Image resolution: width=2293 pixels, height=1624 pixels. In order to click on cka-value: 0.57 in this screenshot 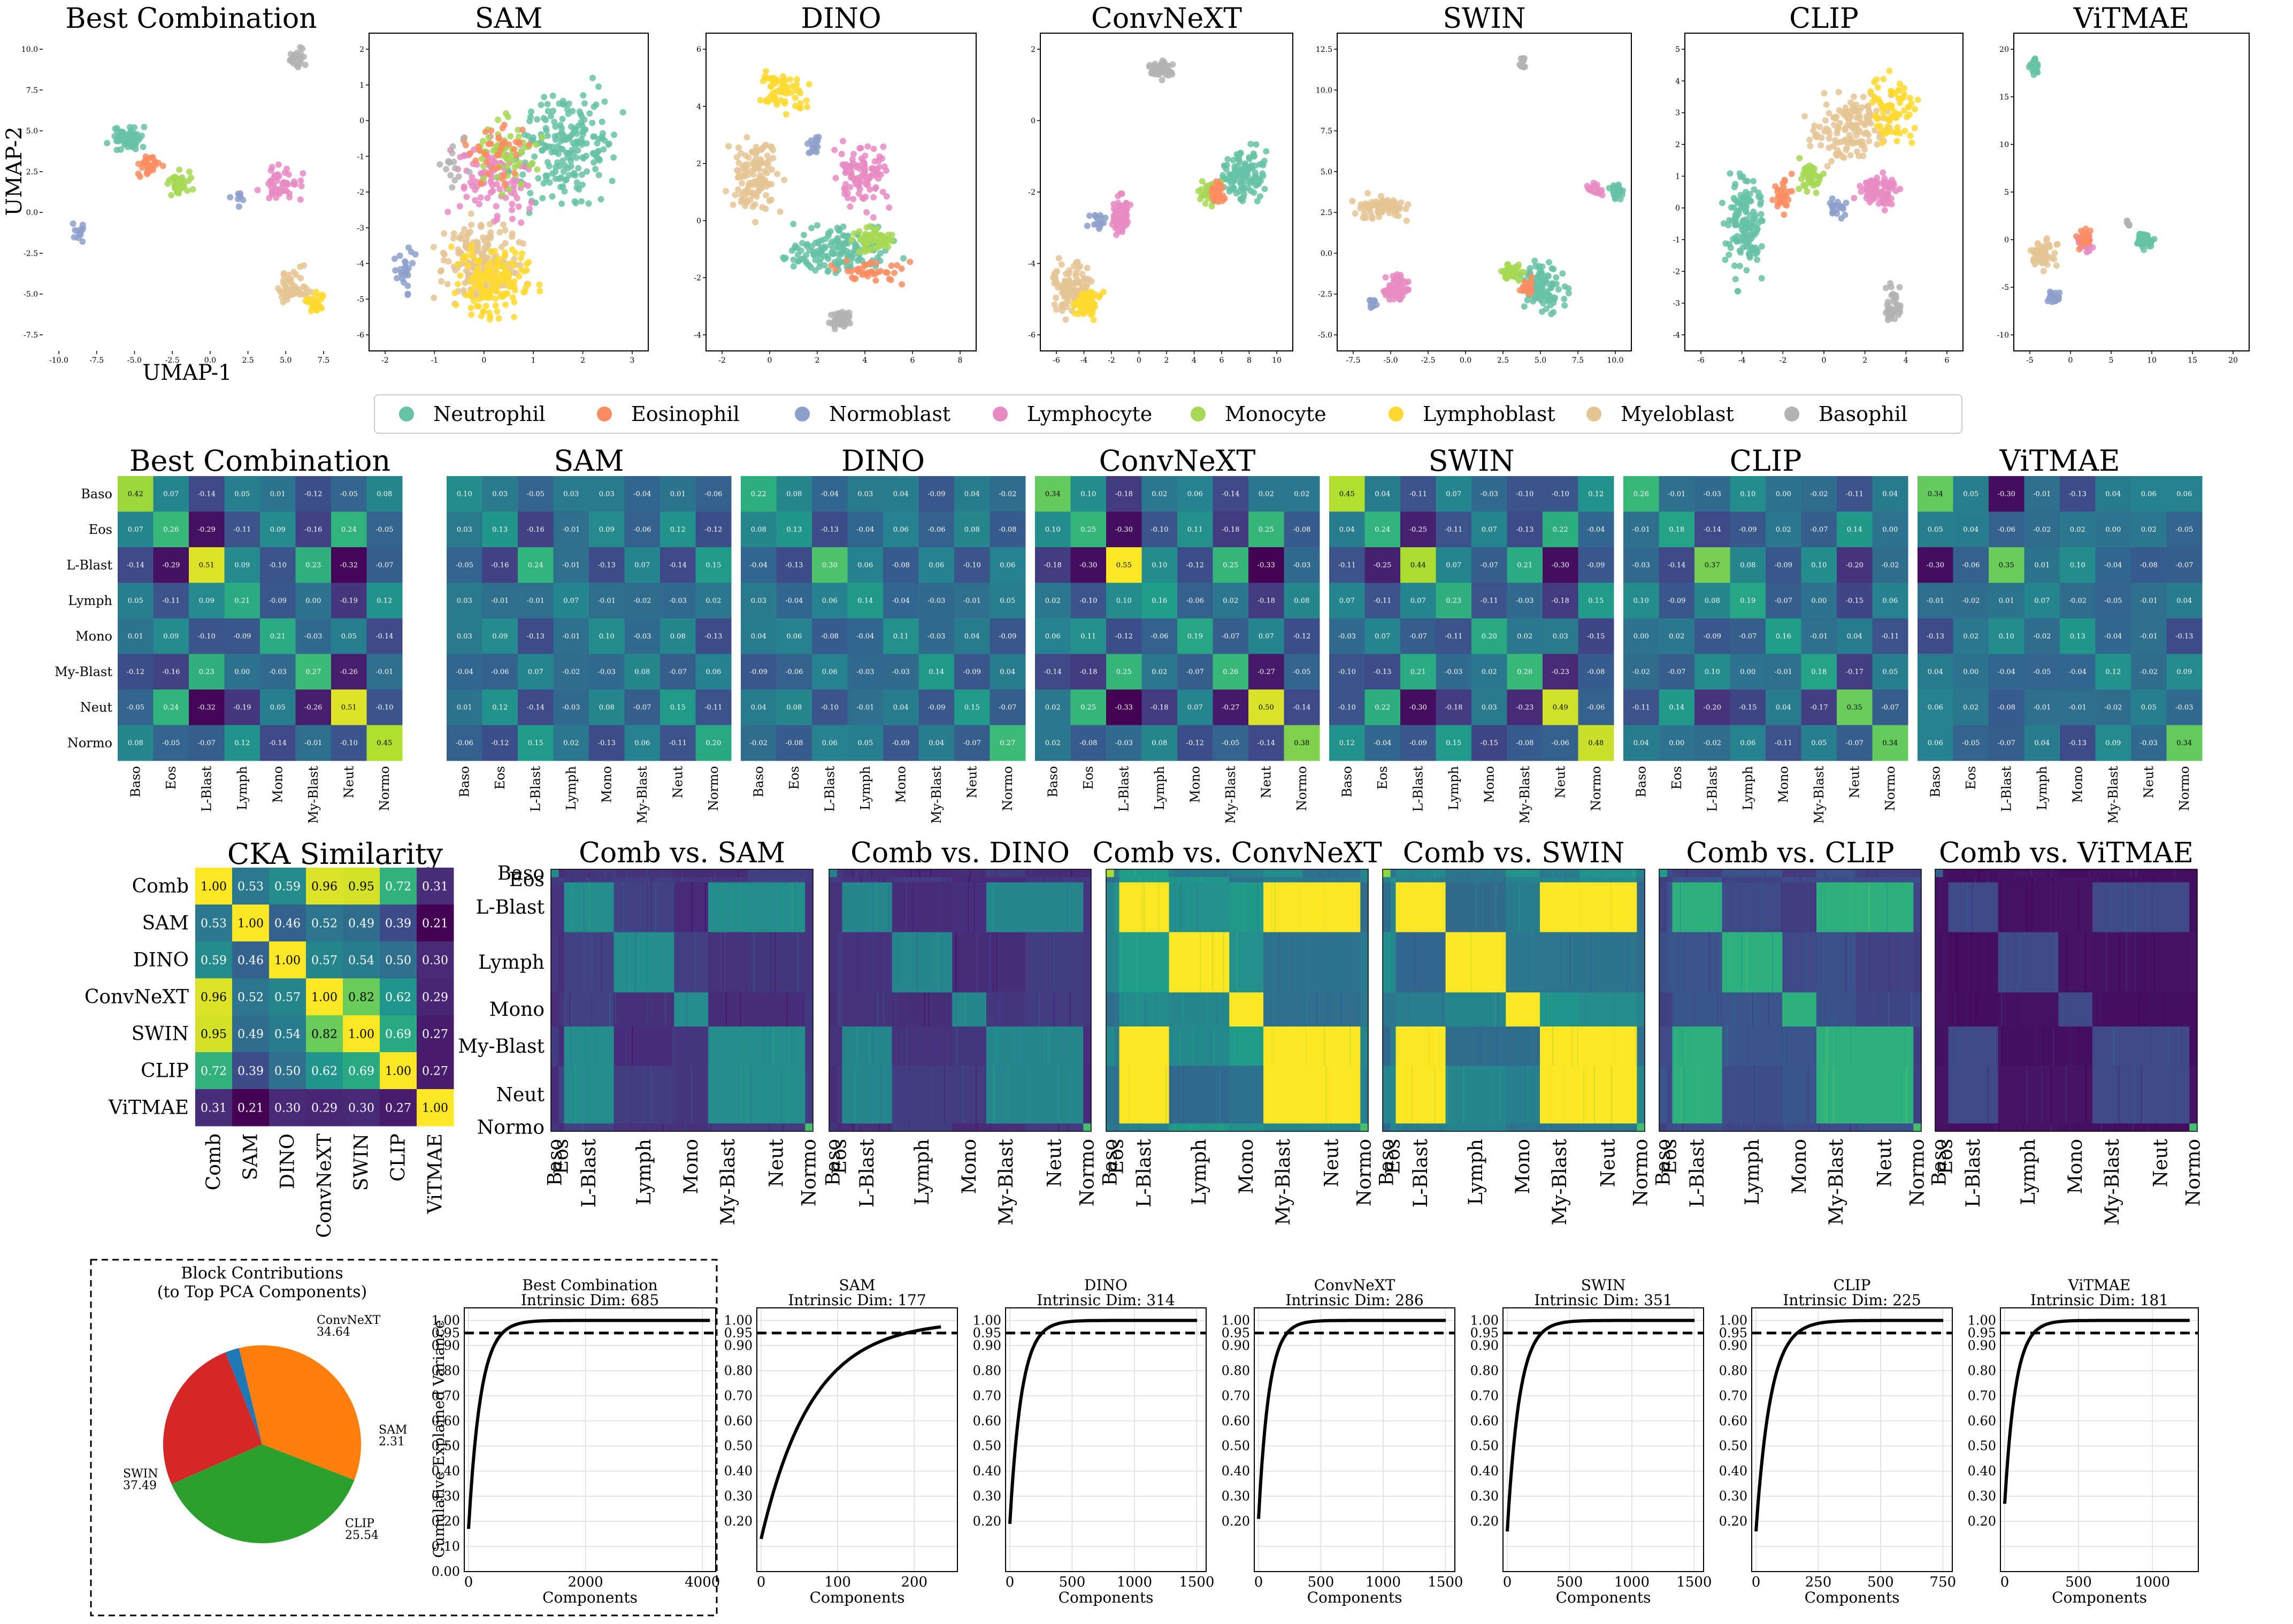, I will do `click(288, 998)`.